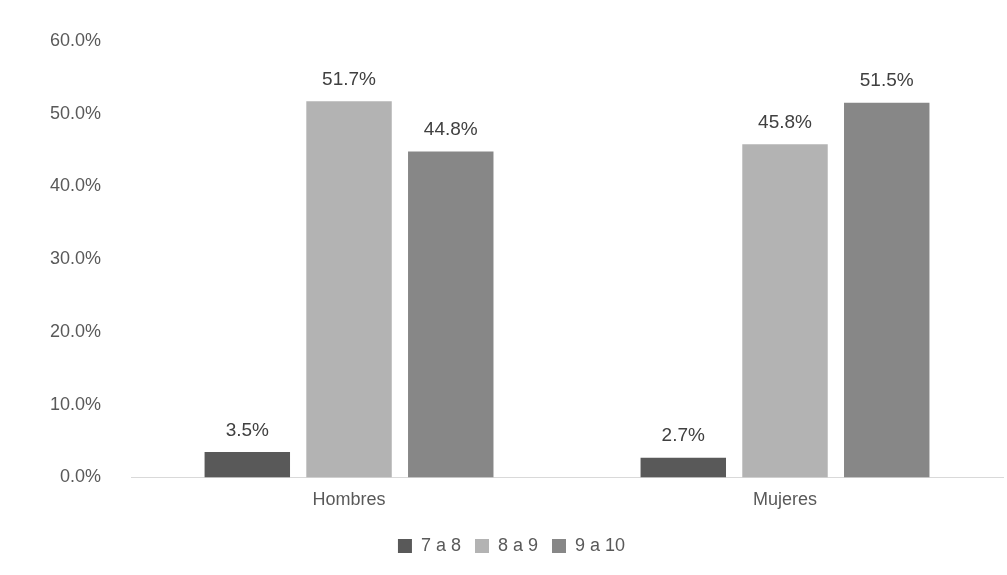  What do you see at coordinates (75, 403) in the screenshot?
I see `y-tick-label: 10.0%` at bounding box center [75, 403].